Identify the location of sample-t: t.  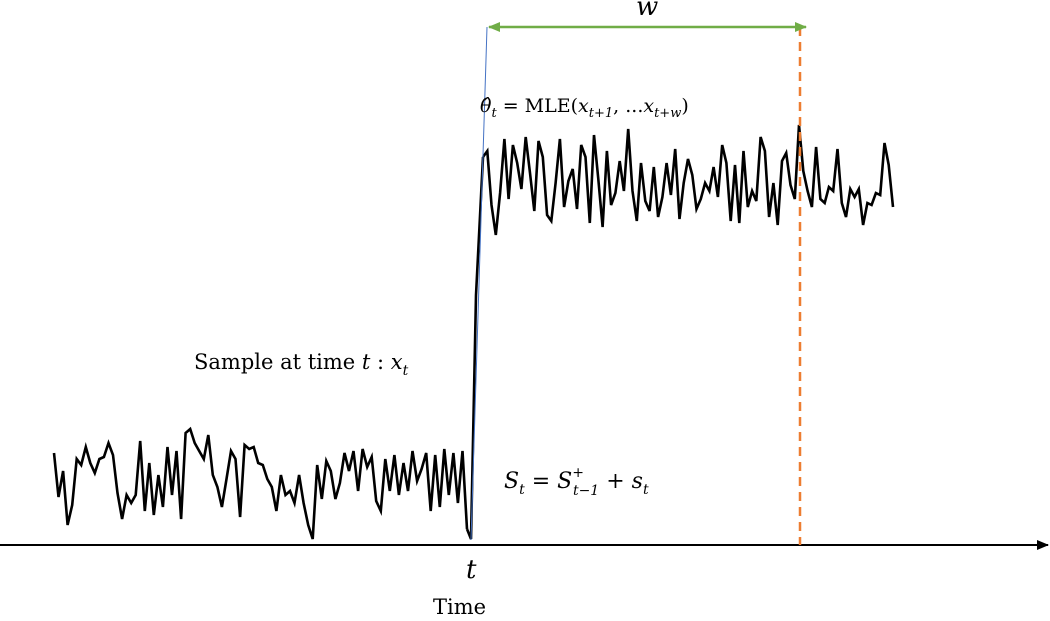
(366, 362).